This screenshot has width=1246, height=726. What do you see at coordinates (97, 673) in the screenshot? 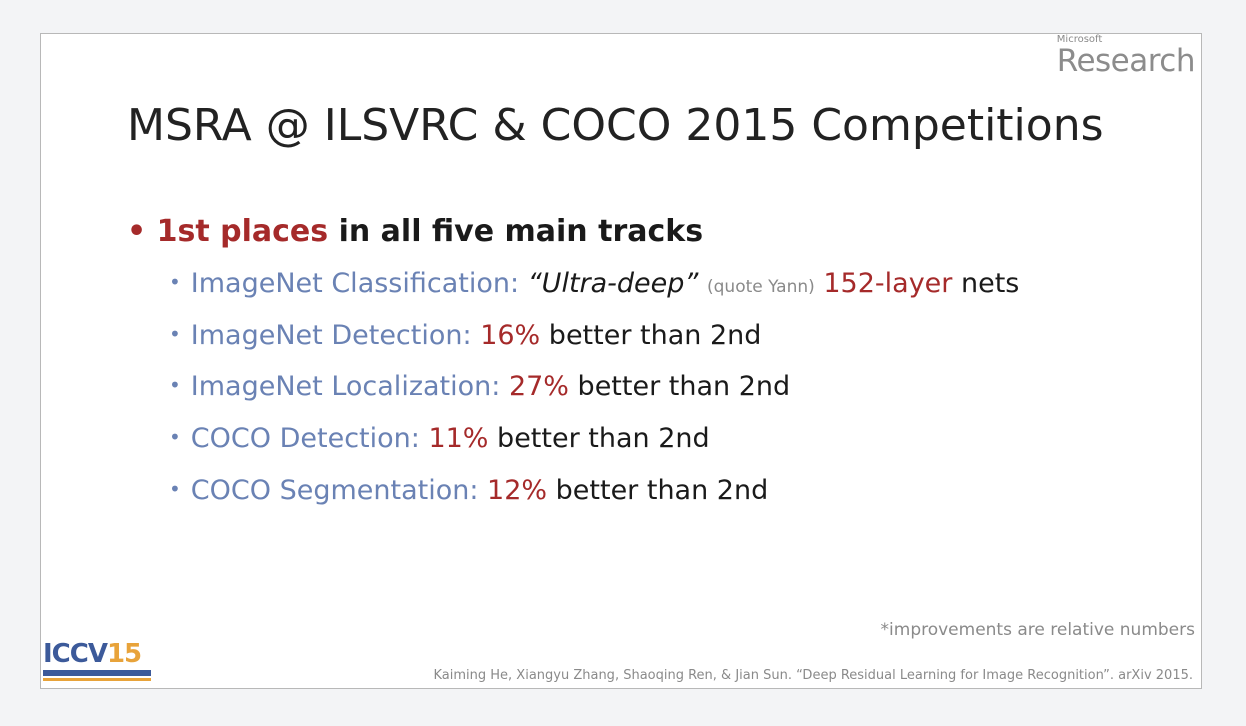
I see `iccv-logo-bar` at bounding box center [97, 673].